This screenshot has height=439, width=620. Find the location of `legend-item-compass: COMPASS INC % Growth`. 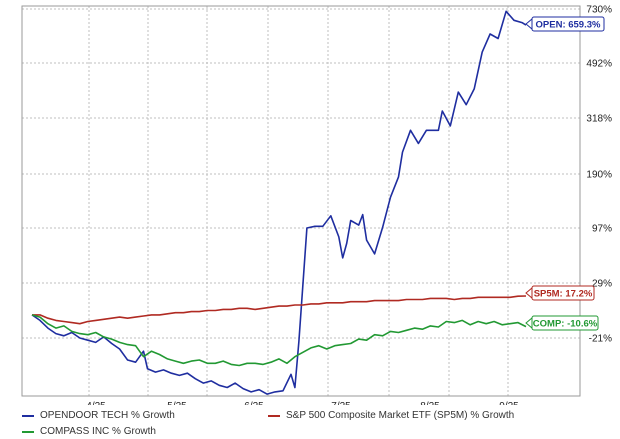

legend-item-compass: COMPASS INC % Growth is located at coordinates (89, 431).